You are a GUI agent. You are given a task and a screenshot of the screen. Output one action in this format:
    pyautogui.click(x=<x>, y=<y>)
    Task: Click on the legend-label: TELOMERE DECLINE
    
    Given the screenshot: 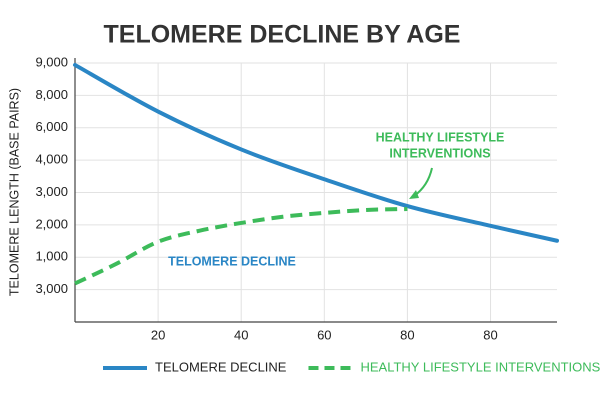 What is the action you would take?
    pyautogui.click(x=221, y=366)
    